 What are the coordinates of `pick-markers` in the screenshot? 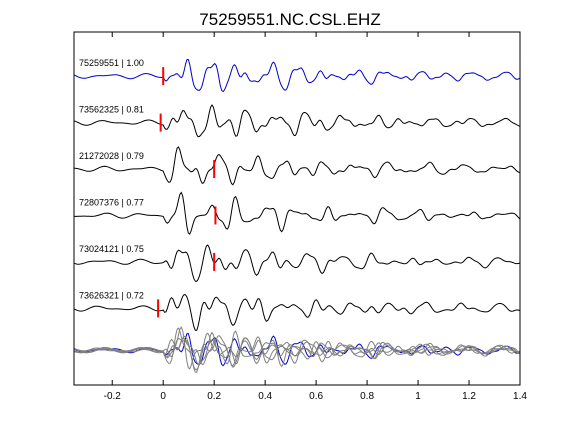 It's located at (187, 192).